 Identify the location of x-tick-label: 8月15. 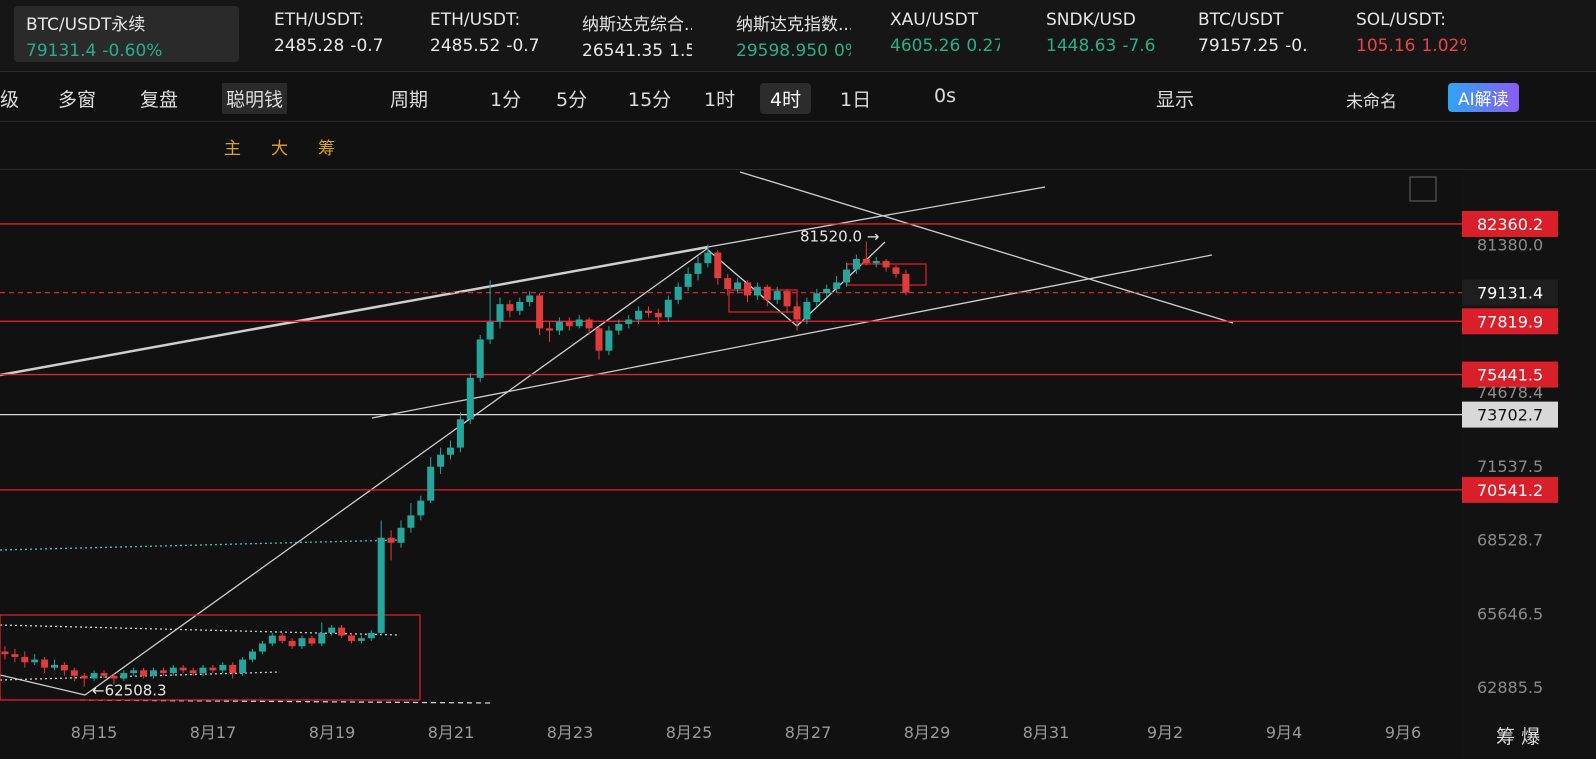
(94, 732).